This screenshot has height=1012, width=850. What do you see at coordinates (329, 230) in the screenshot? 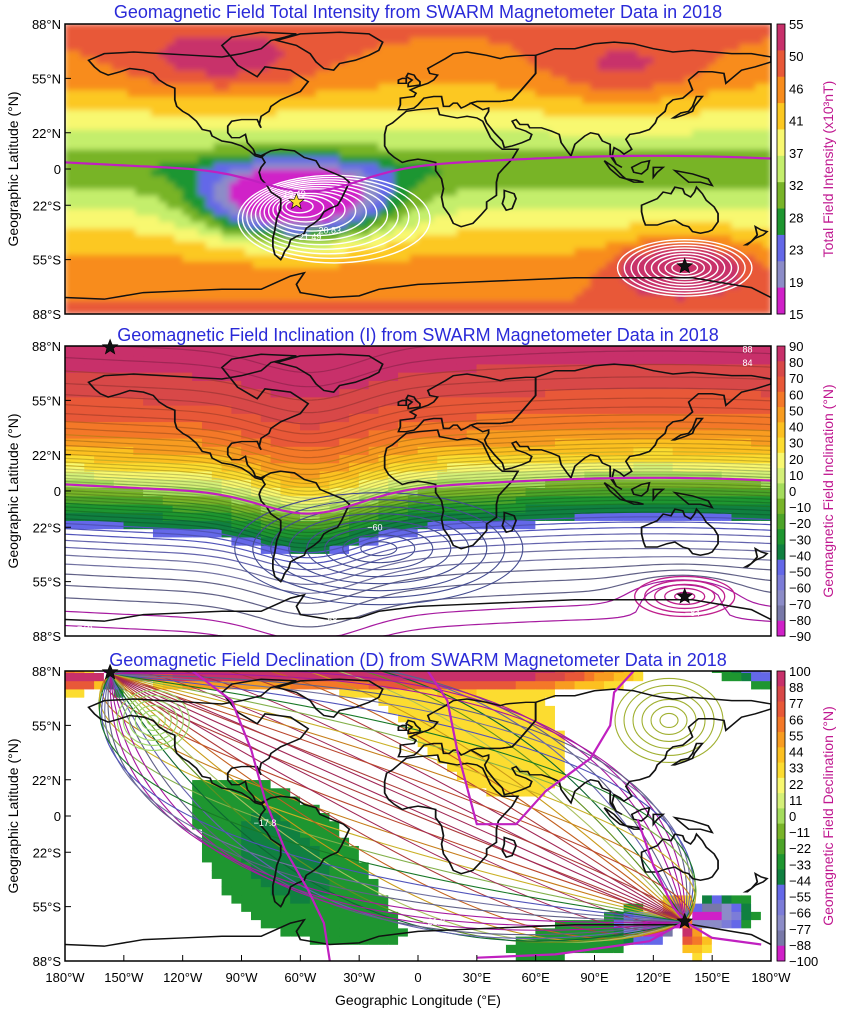
I see `contour-value-label: 20.83` at bounding box center [329, 230].